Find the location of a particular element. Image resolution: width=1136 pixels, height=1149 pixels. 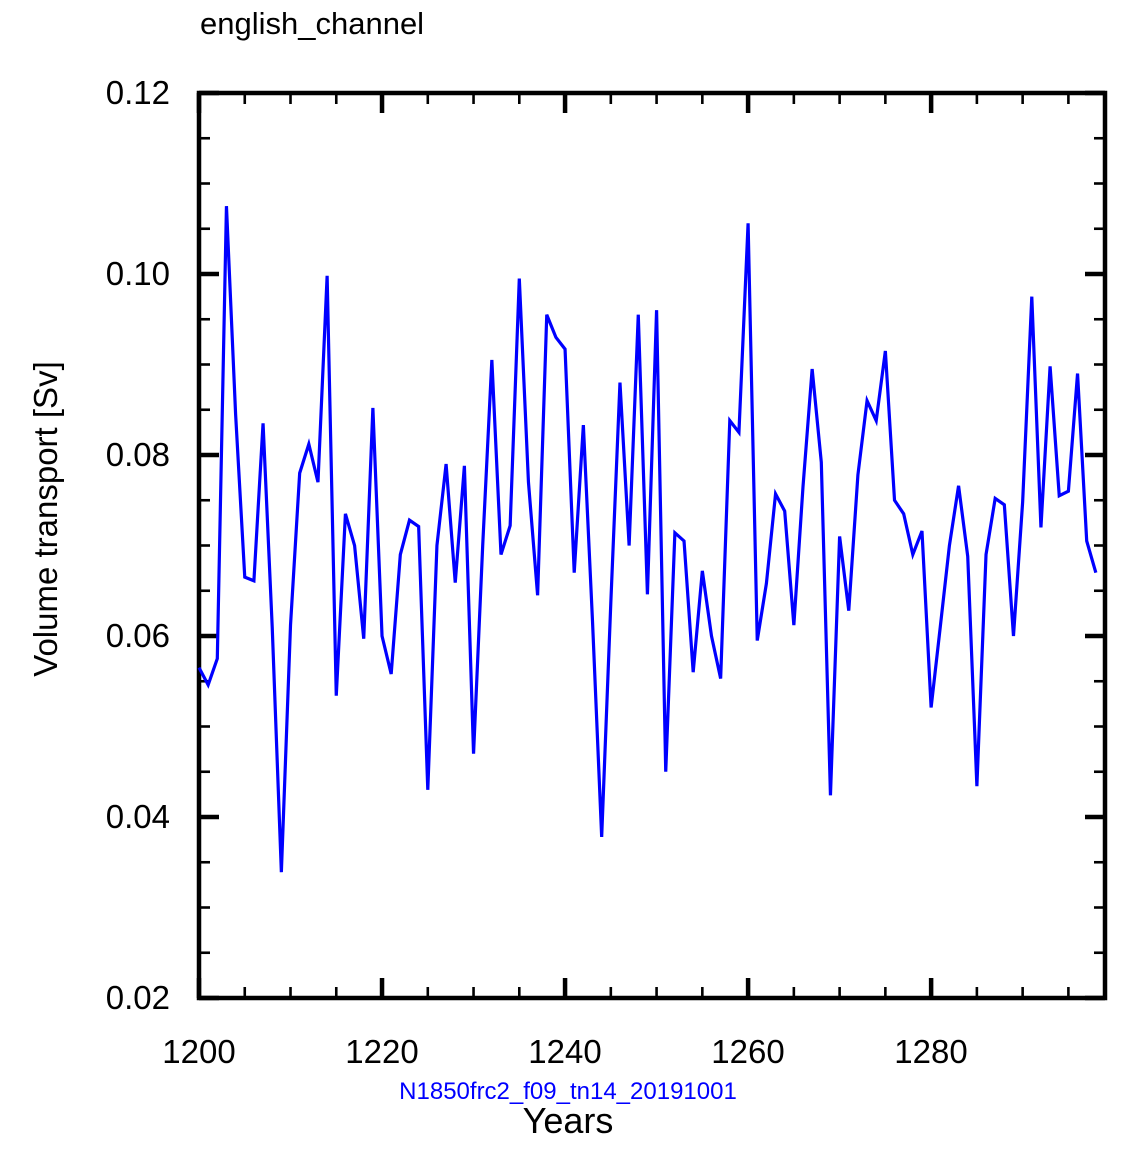

y-tick-label-0.10: 0.10 is located at coordinates (137, 273).